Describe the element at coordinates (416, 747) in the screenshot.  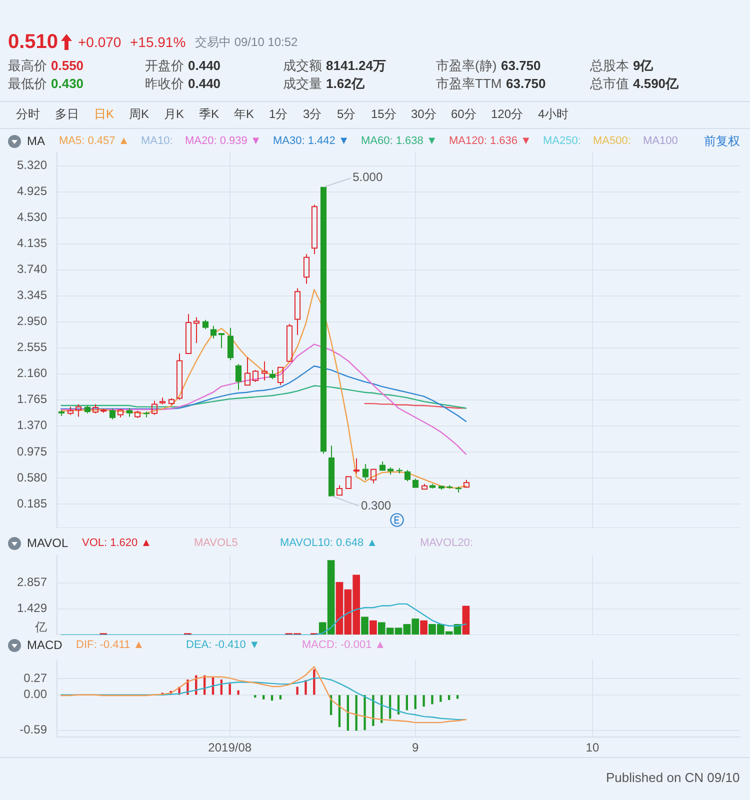
I see `x-tick-label: 9` at that location.